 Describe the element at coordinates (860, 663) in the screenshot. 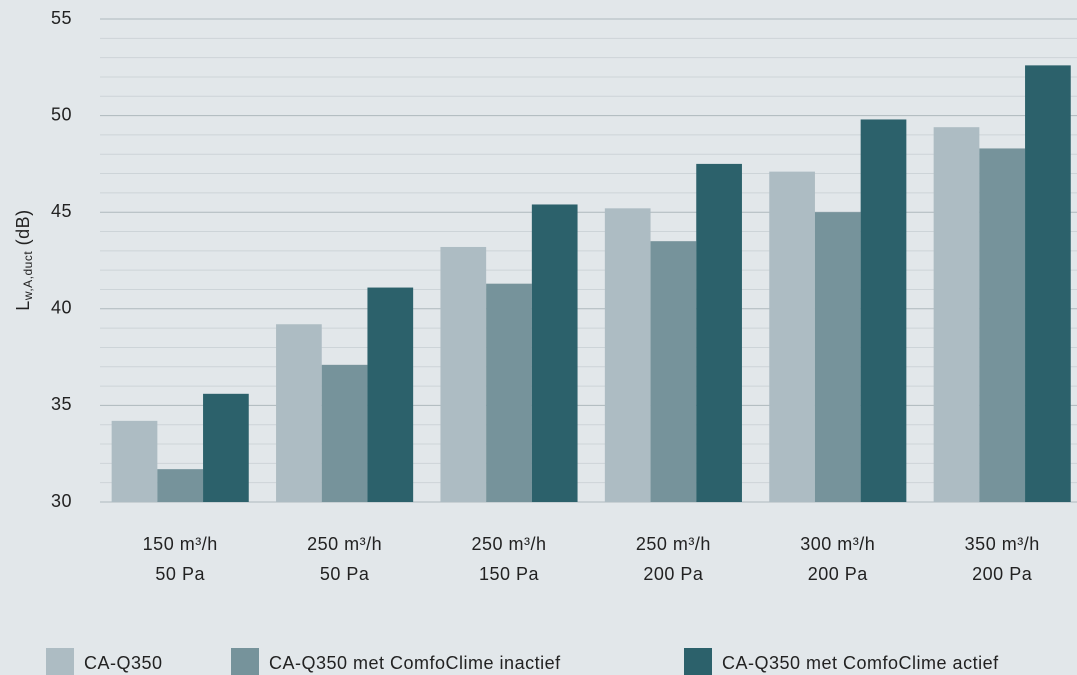

I see `legend-label: CA-Q350 met ComfoClime actief` at that location.